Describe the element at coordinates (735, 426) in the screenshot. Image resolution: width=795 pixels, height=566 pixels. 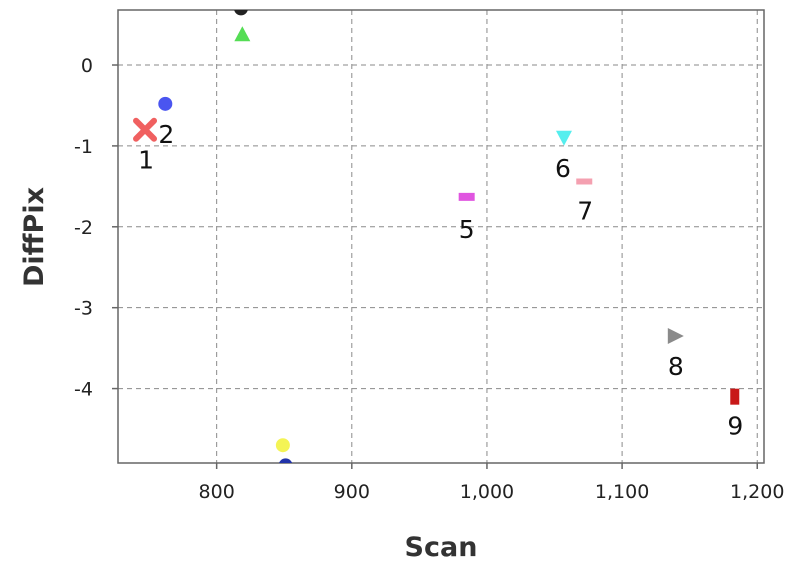
I see `point-label: 9` at that location.